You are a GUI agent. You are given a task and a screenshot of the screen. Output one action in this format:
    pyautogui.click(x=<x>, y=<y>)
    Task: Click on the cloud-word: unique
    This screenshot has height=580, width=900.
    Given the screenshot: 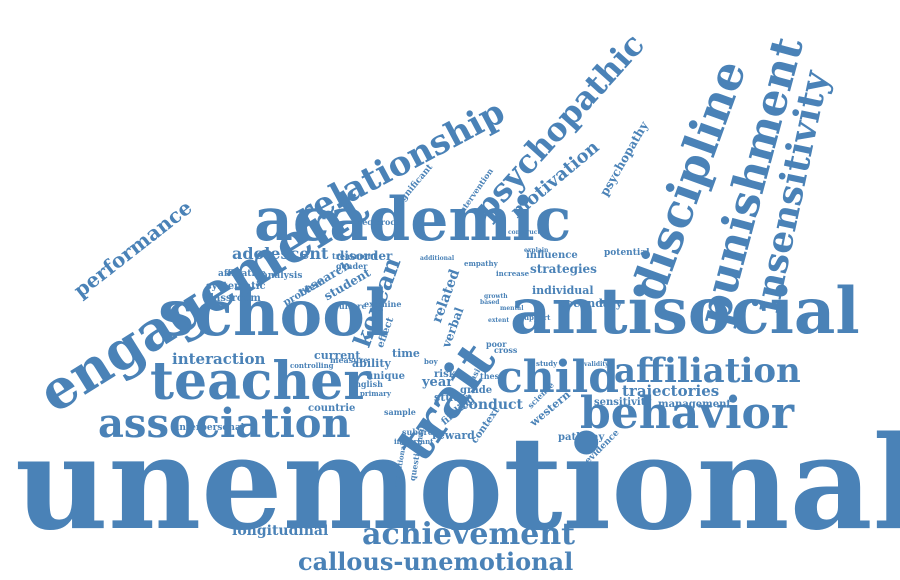 What is the action you would take?
    pyautogui.click(x=385, y=376)
    